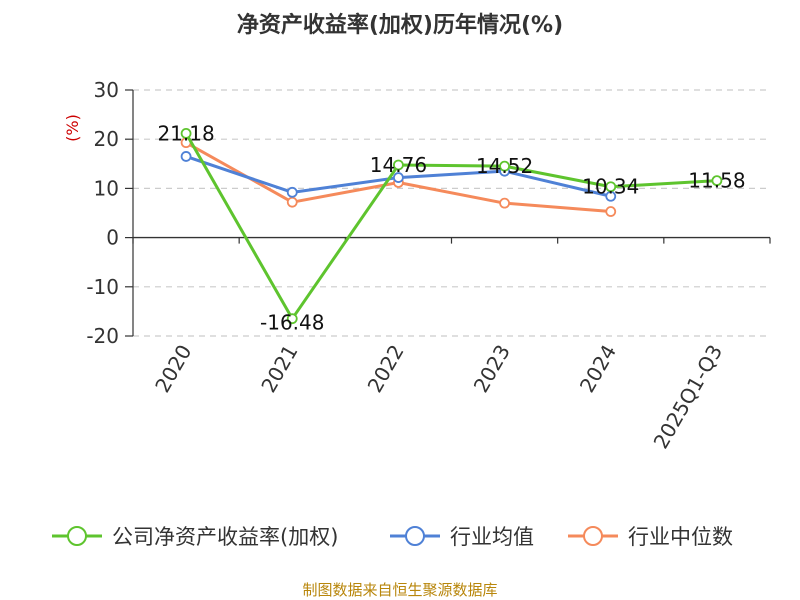  Describe the element at coordinates (688, 397) in the screenshot. I see `x-tick-label: 2025Q1-Q3` at that location.